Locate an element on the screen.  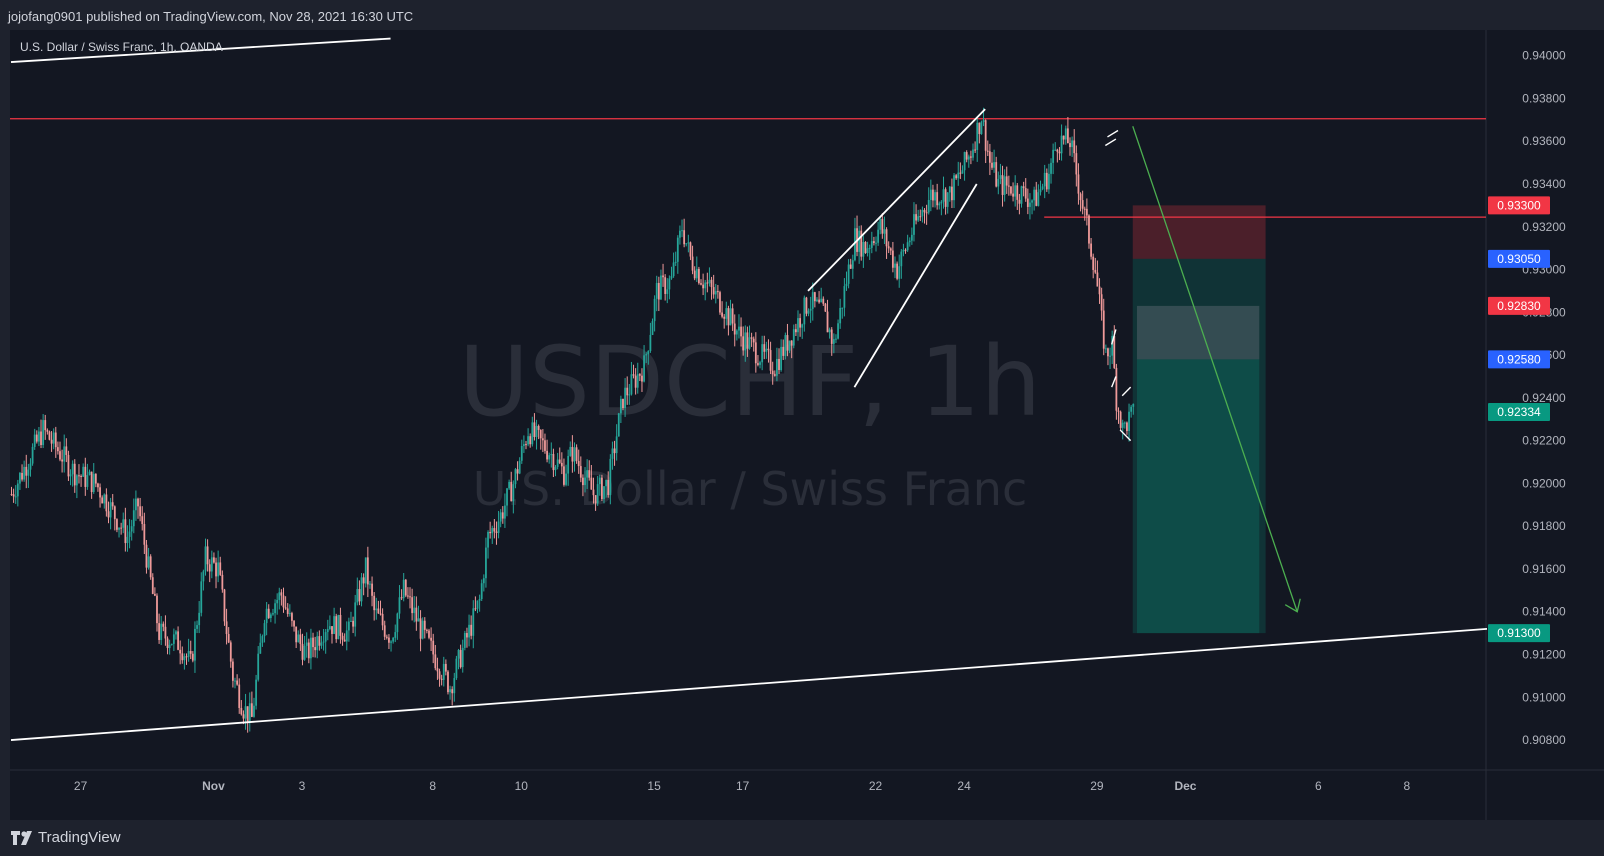
price-tick-label: 0.92000 is located at coordinates (1544, 483).